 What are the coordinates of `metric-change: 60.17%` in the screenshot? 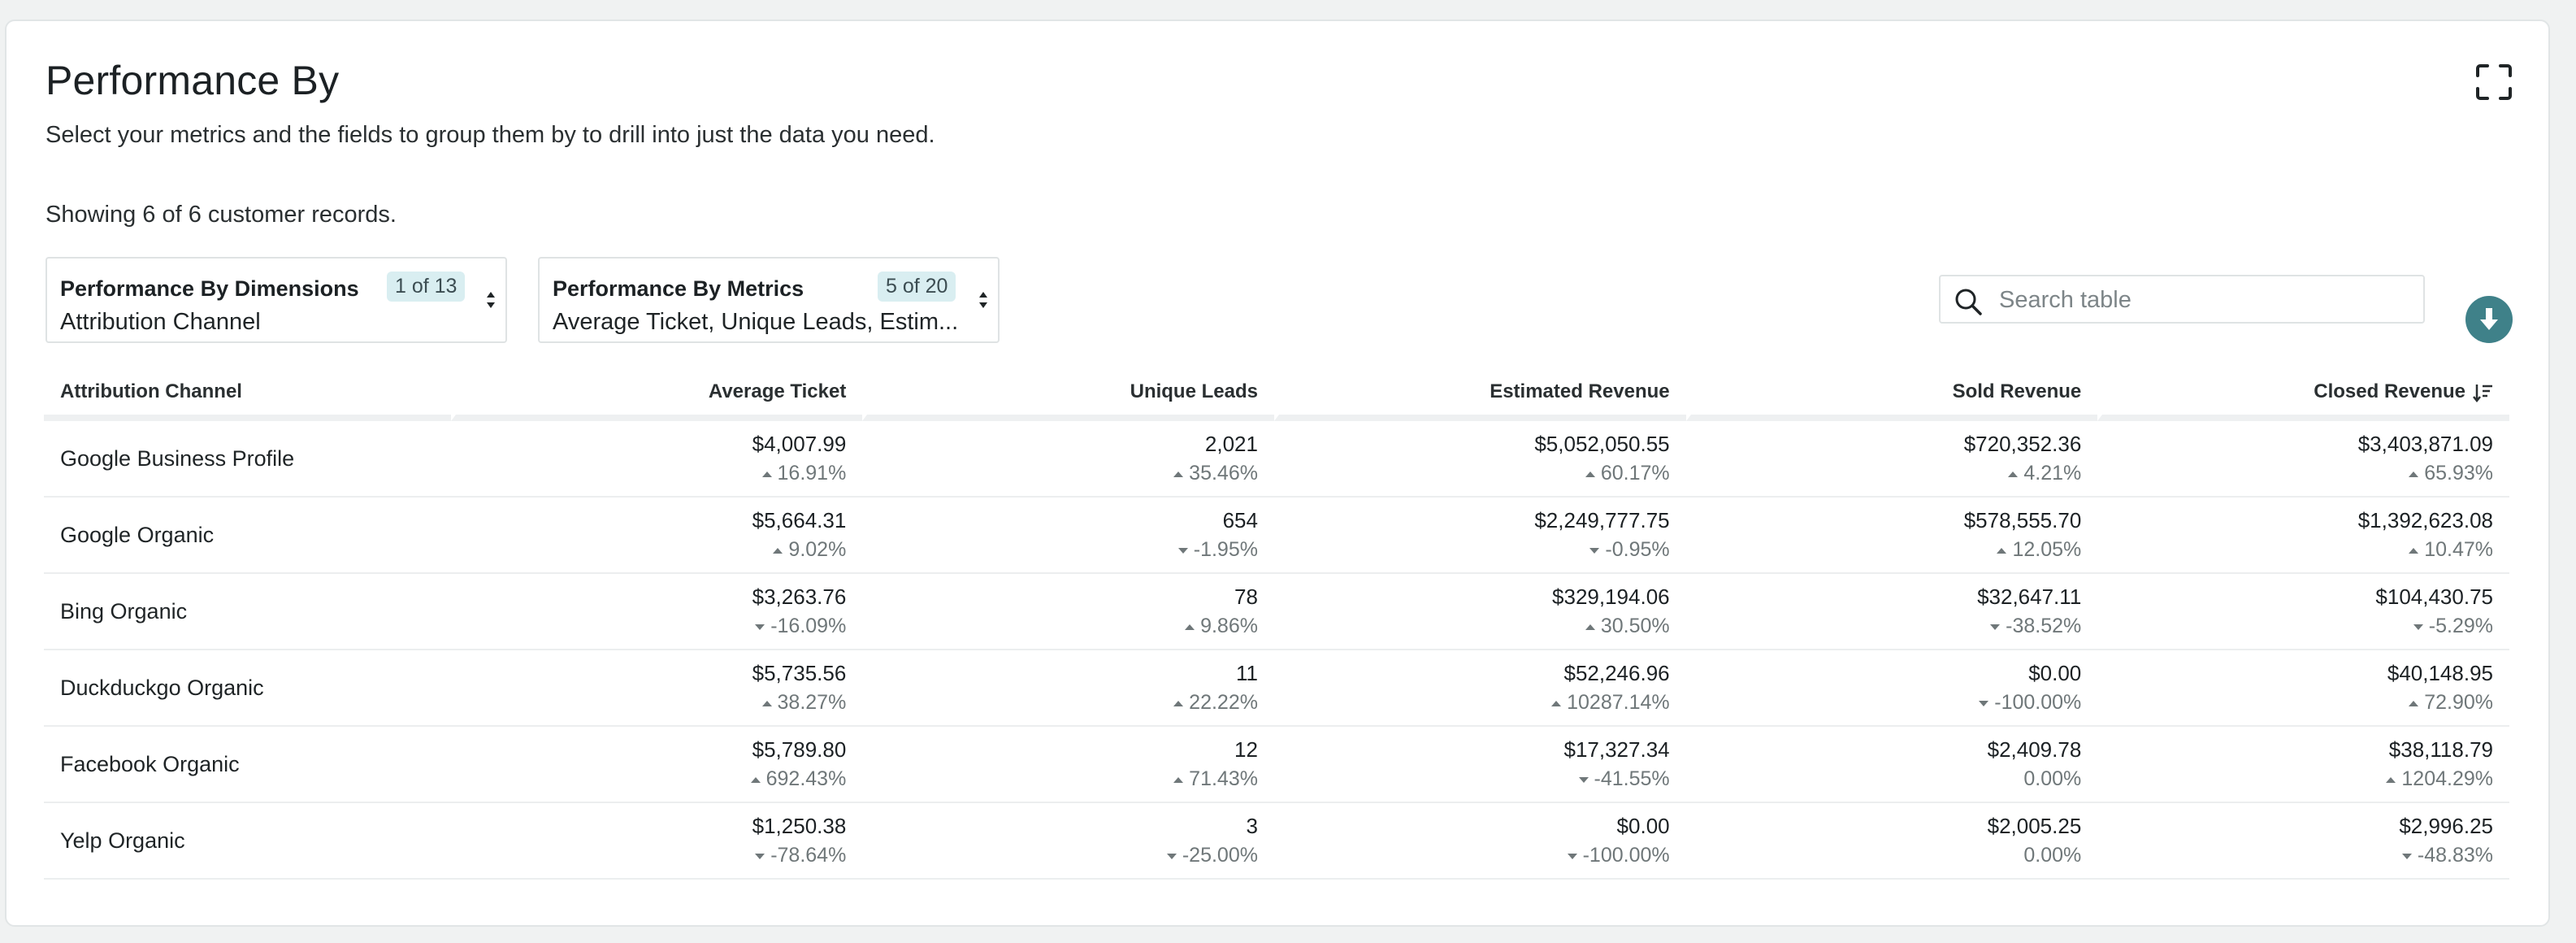 It's located at (1480, 473).